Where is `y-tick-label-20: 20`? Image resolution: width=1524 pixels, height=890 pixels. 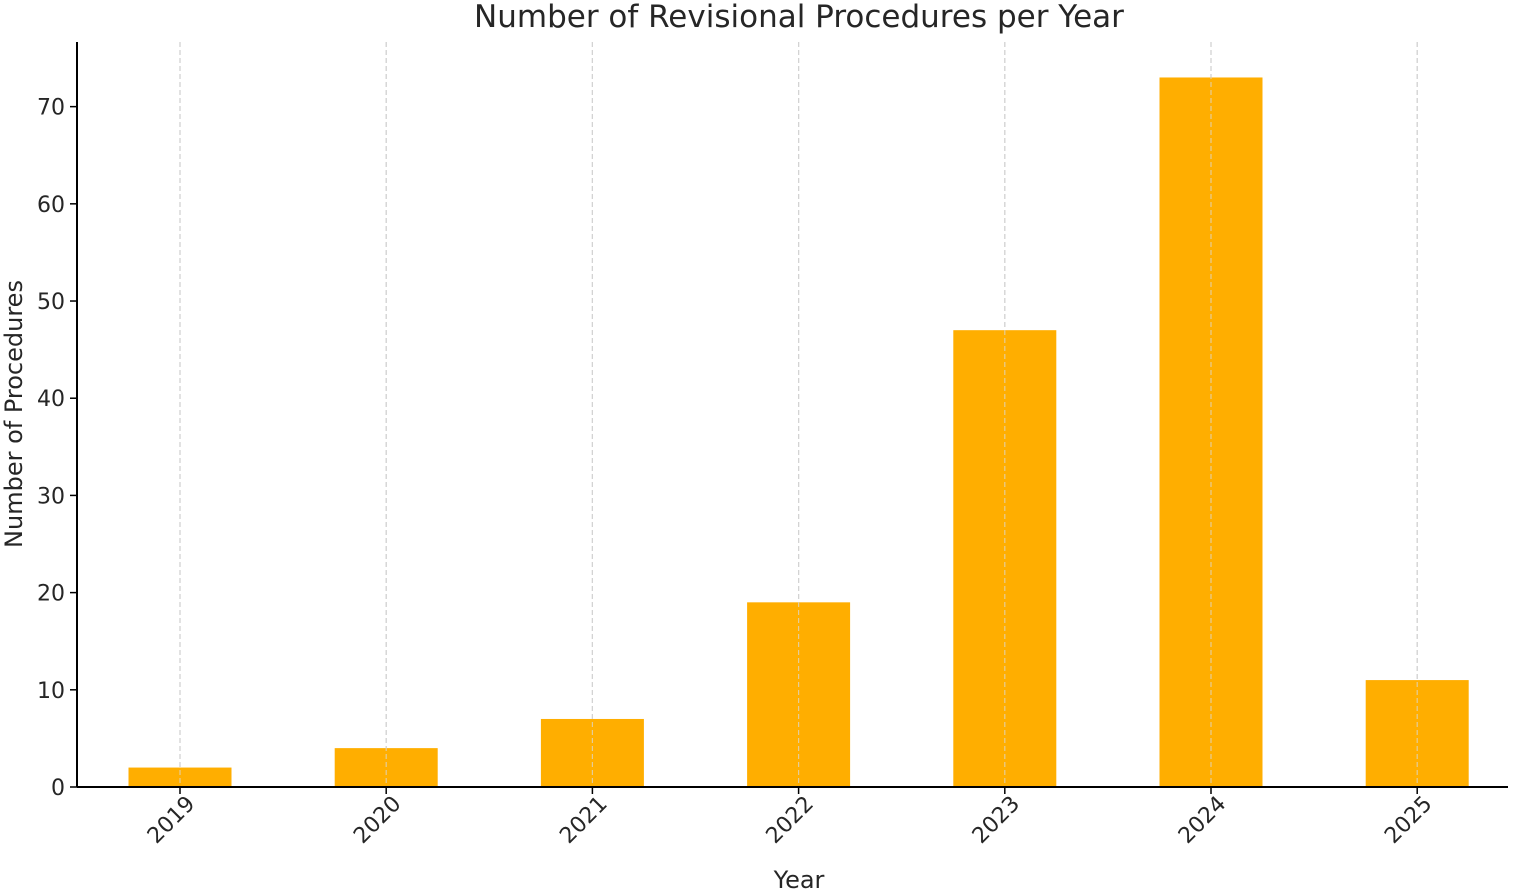 y-tick-label-20: 20 is located at coordinates (51, 594).